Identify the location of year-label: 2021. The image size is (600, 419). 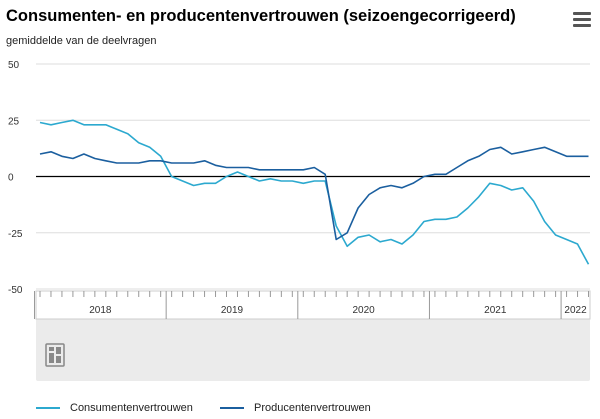
(495, 310).